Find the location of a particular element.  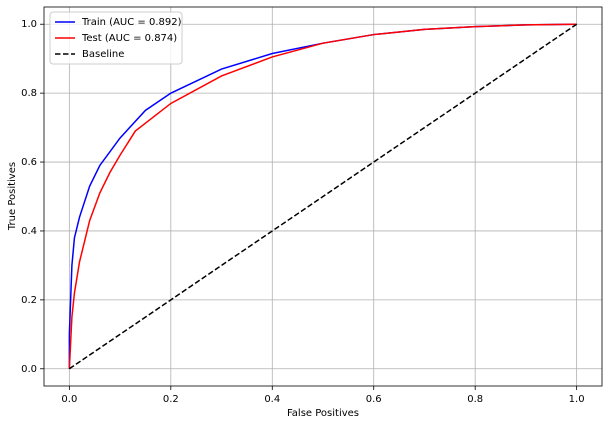

x-tick-label: 0.6 is located at coordinates (374, 399).